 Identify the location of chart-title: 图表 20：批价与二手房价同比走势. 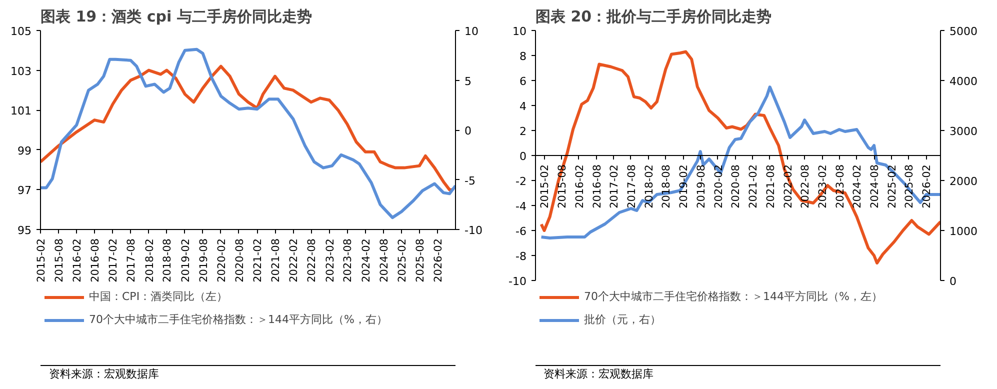
(654, 17).